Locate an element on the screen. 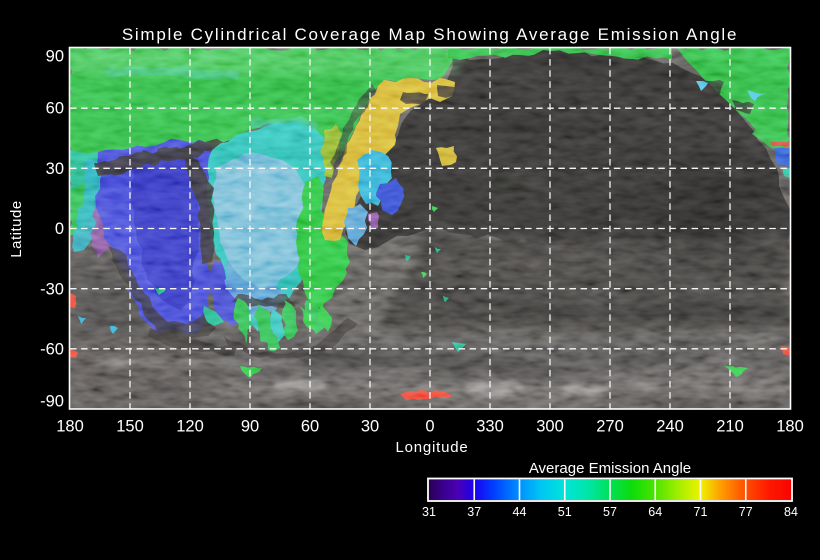 The image size is (820, 560). svg-text: 270 is located at coordinates (610, 427).